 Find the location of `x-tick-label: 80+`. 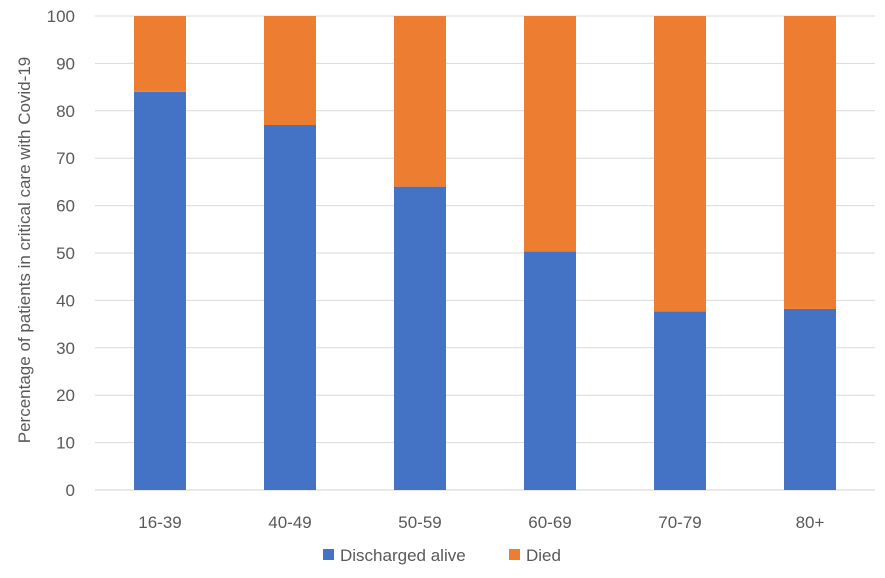

x-tick-label: 80+ is located at coordinates (810, 522).